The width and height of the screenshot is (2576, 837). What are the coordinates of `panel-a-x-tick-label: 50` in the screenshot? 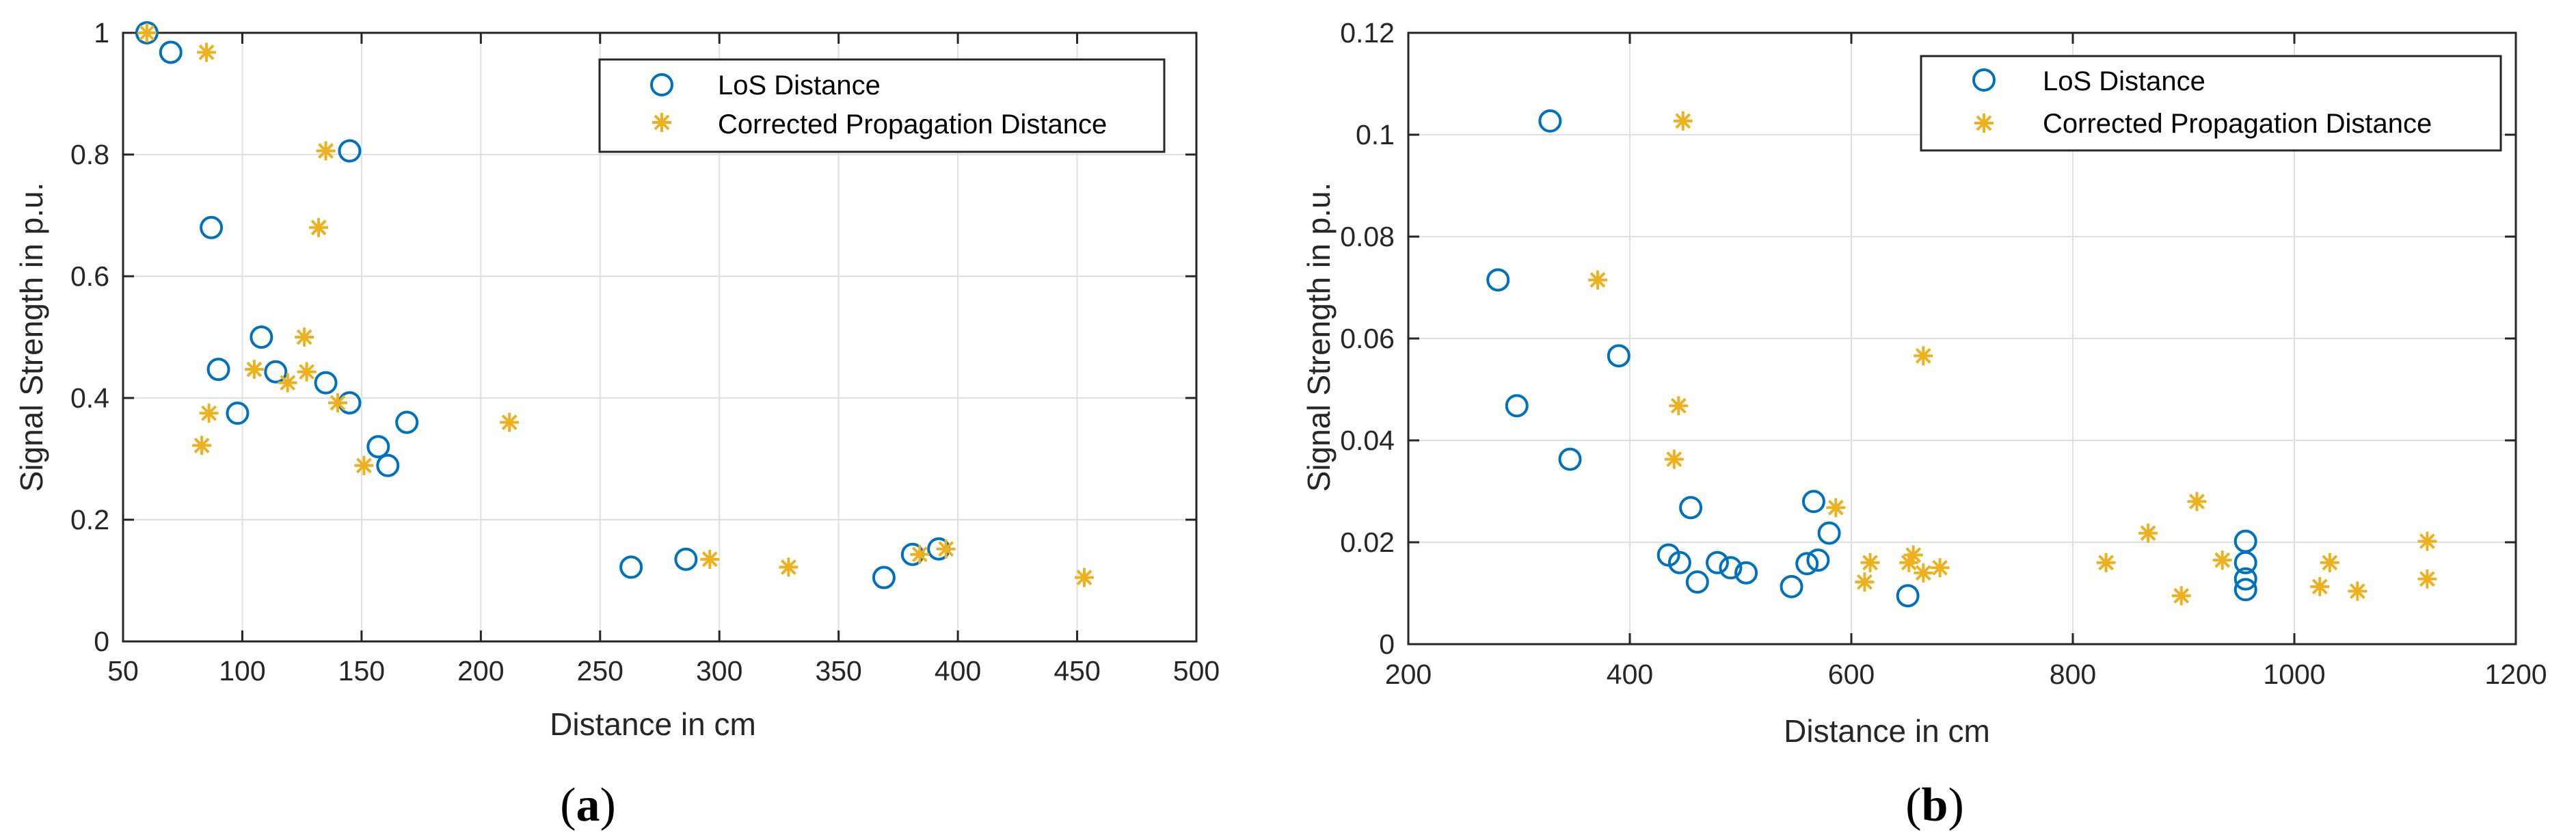 It's located at (123, 671).